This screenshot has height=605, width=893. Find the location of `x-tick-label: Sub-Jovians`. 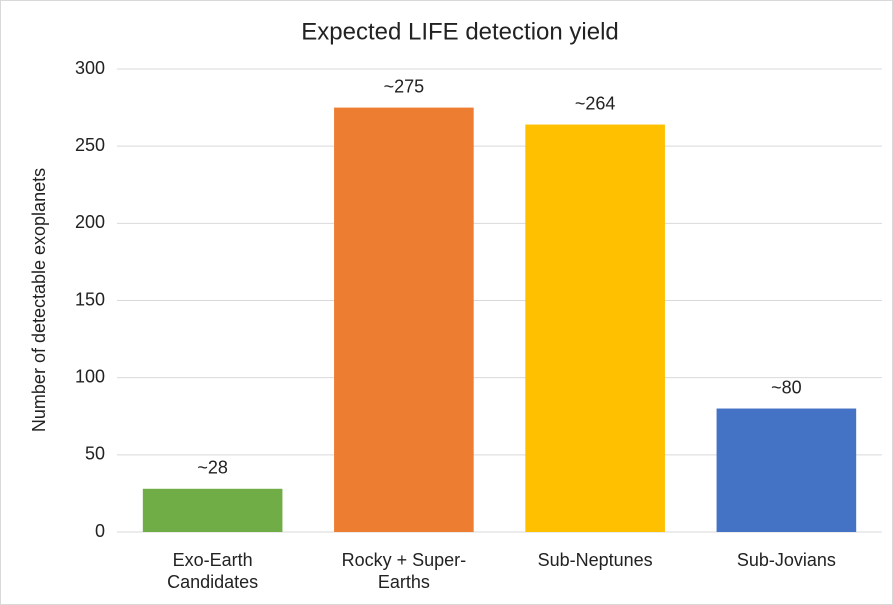

x-tick-label: Sub-Jovians is located at coordinates (786, 560).